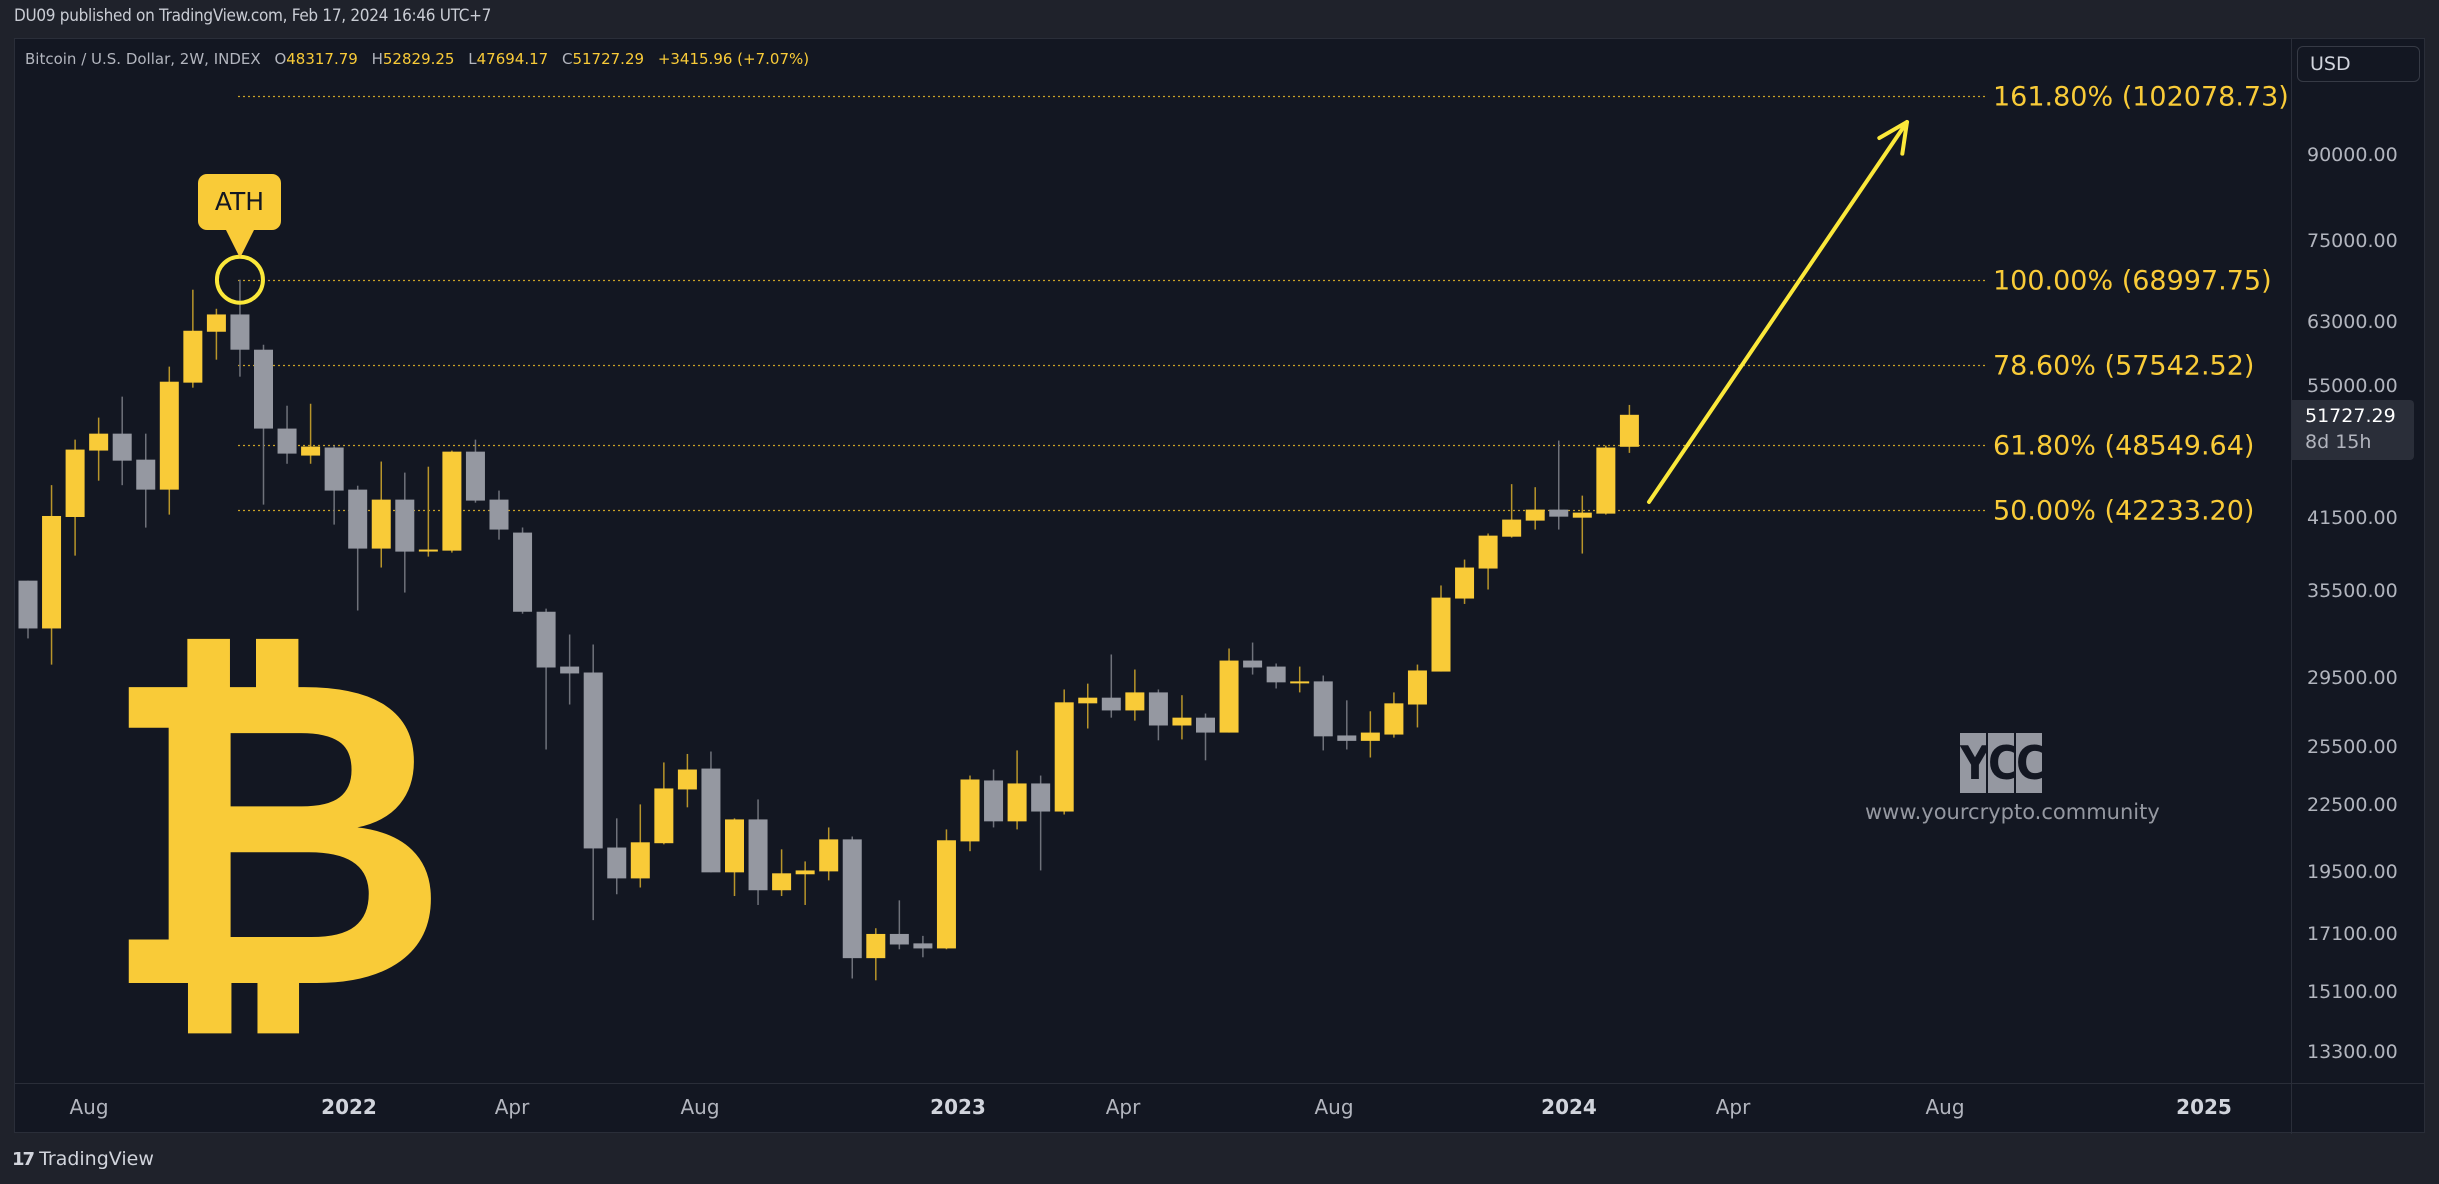 The height and width of the screenshot is (1184, 2439). I want to click on price-tick-label: 75000.00, so click(2352, 240).